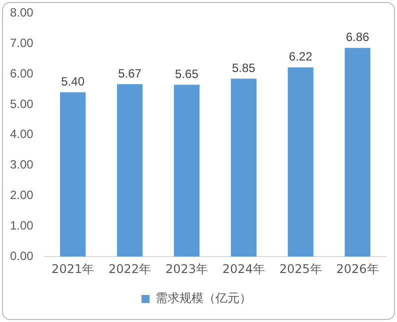 Image resolution: width=397 pixels, height=322 pixels. Describe the element at coordinates (244, 67) in the screenshot. I see `text: 5.85` at that location.